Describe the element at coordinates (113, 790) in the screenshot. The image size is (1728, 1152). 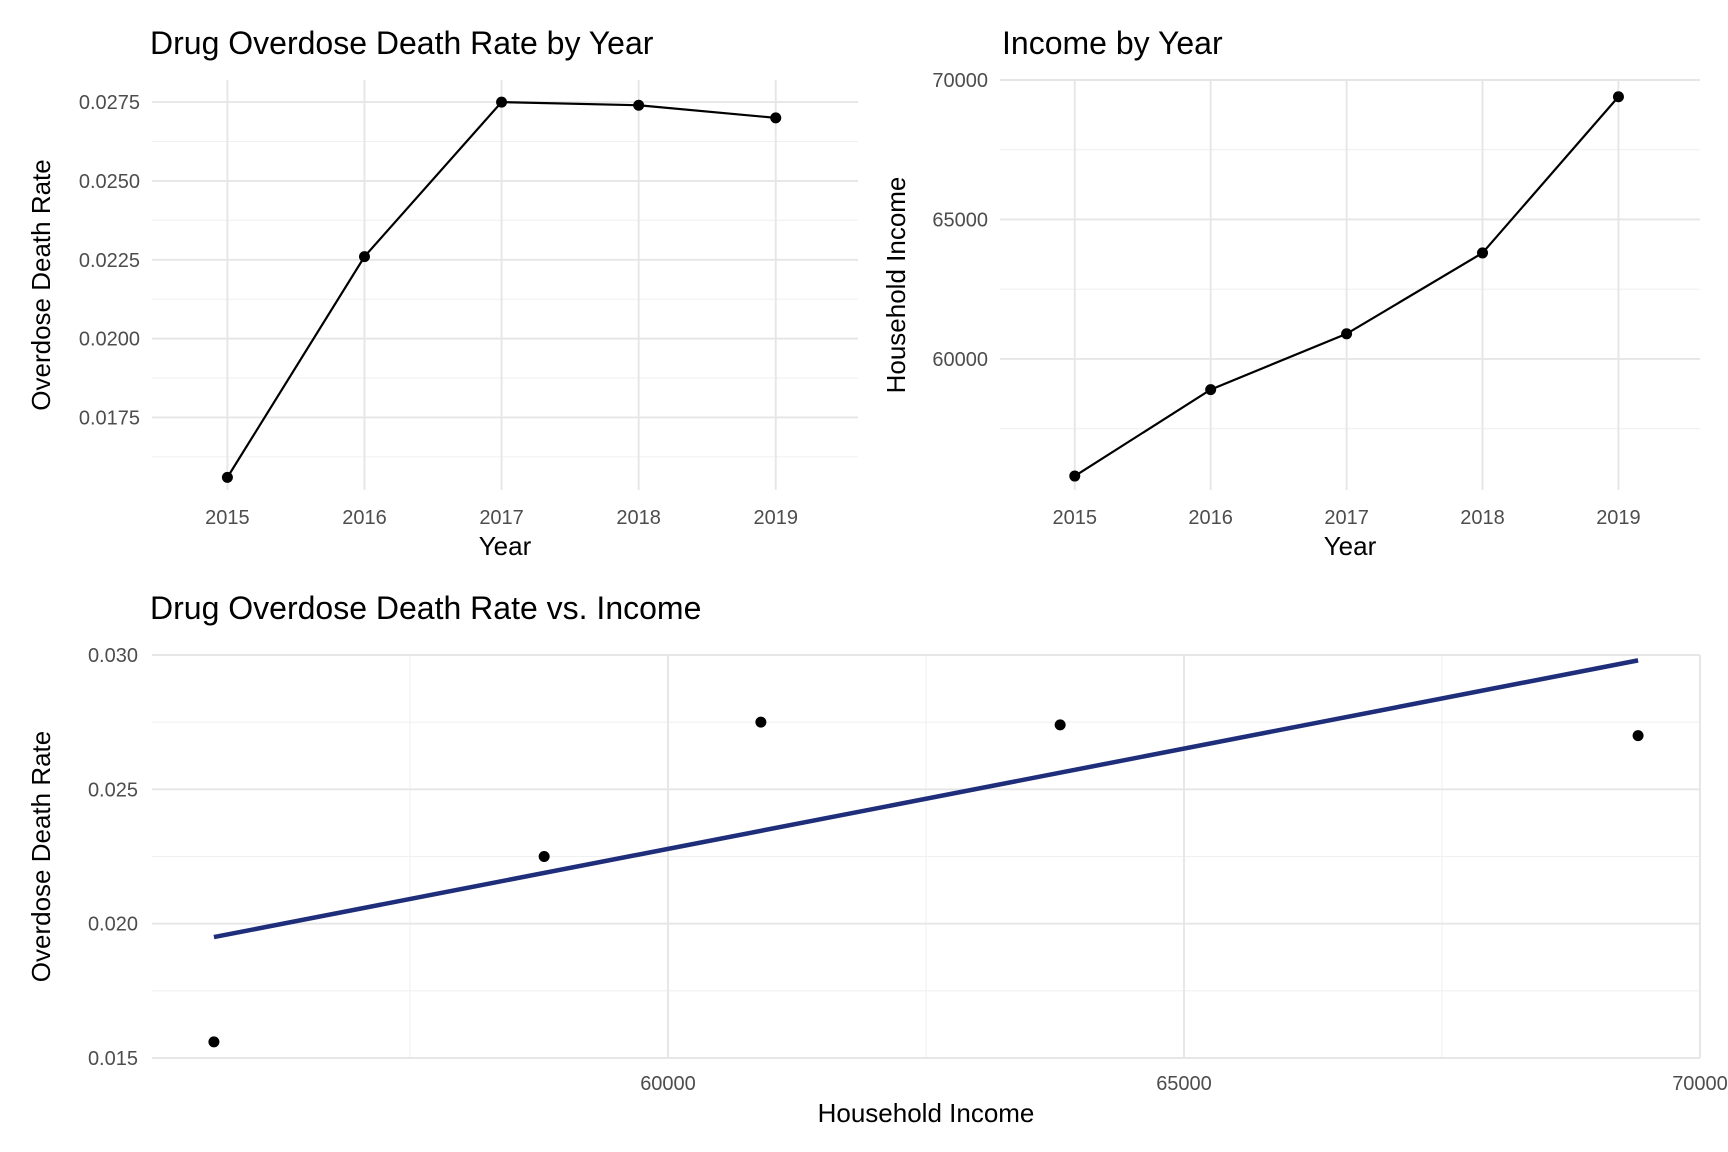
I see `y-tick-label: 0.025` at that location.